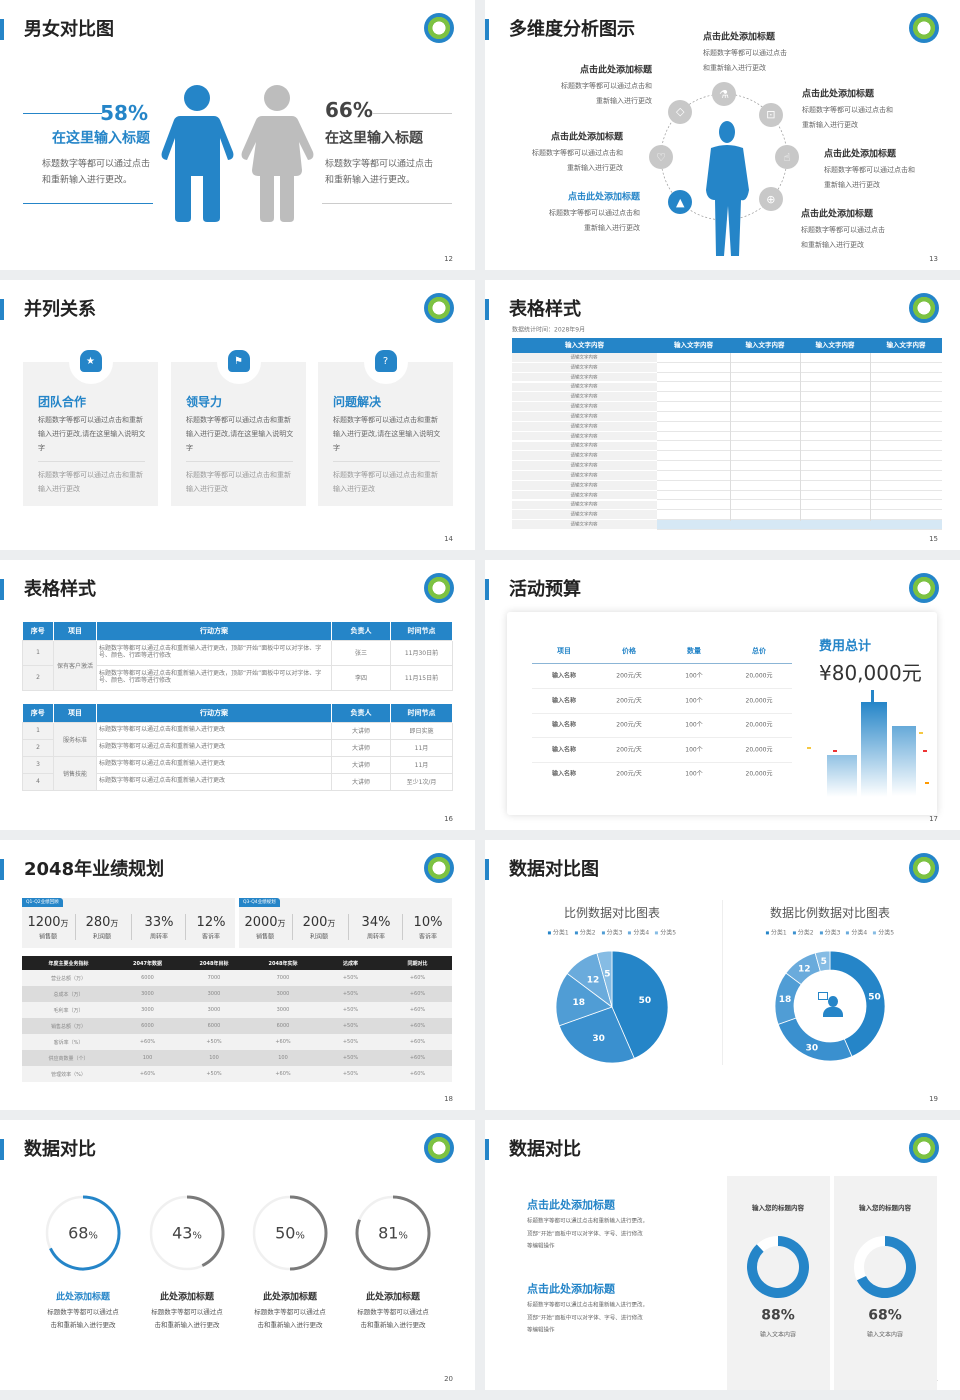 This screenshot has height=1400, width=960. What do you see at coordinates (147, 978) in the screenshot?
I see `table-cell: 6000` at bounding box center [147, 978].